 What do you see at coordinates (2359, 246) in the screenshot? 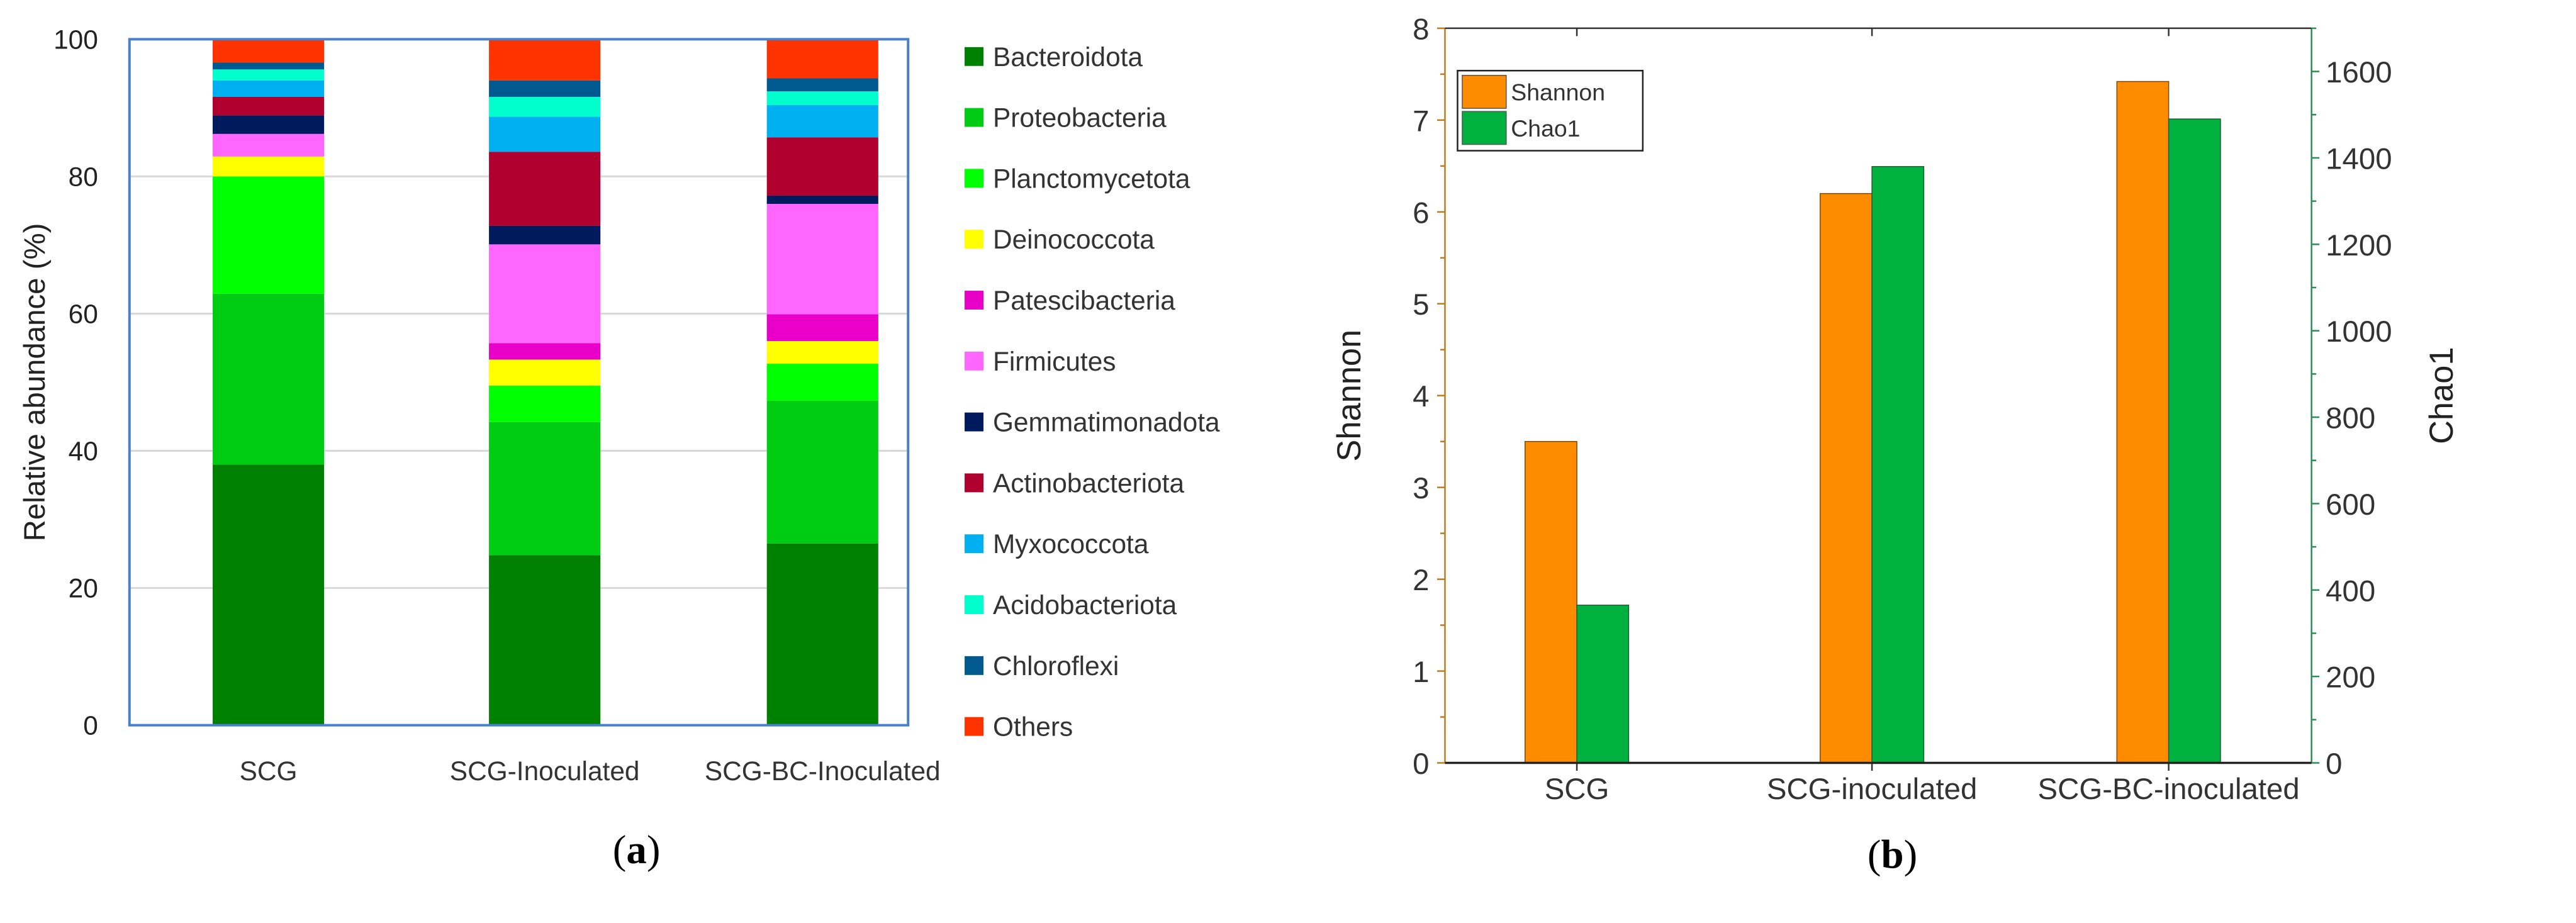
I see `y2-tick-label: 1200` at bounding box center [2359, 246].